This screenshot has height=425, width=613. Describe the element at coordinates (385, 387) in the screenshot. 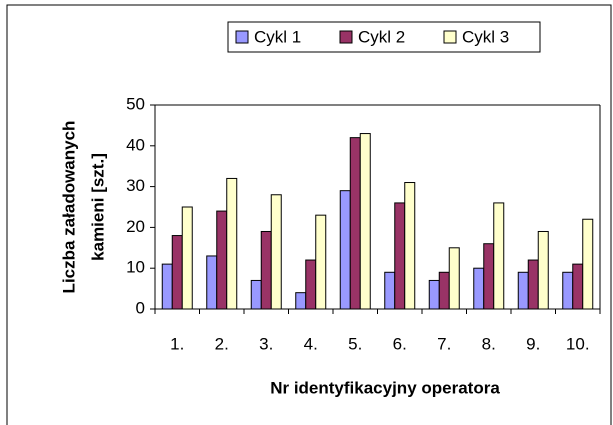

I see `x-axis-label: Nr identyfikacyjny operatora` at that location.